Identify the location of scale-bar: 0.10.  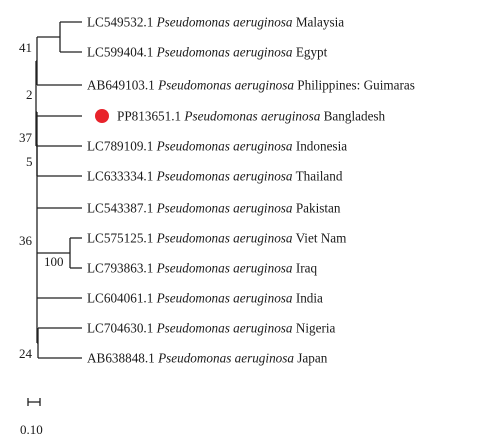
(31, 417).